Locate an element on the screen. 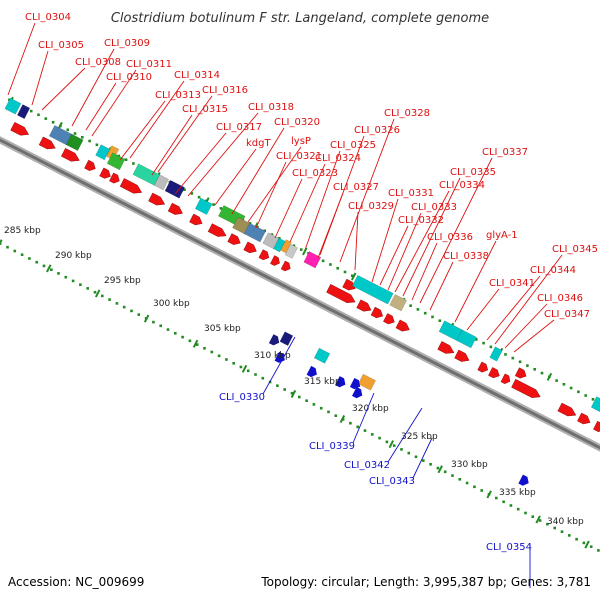 Image resolution: width=600 pixels, height=600 pixels. gene-label: CLI_0304 is located at coordinates (48, 17).